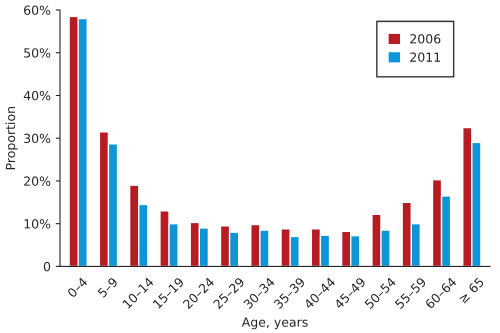  Describe the element at coordinates (37, 139) in the screenshot. I see `y-tick-label: 30%` at that location.